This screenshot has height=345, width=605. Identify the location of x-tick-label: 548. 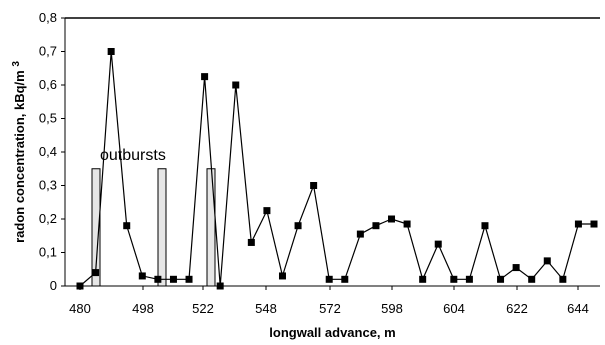
(266, 308).